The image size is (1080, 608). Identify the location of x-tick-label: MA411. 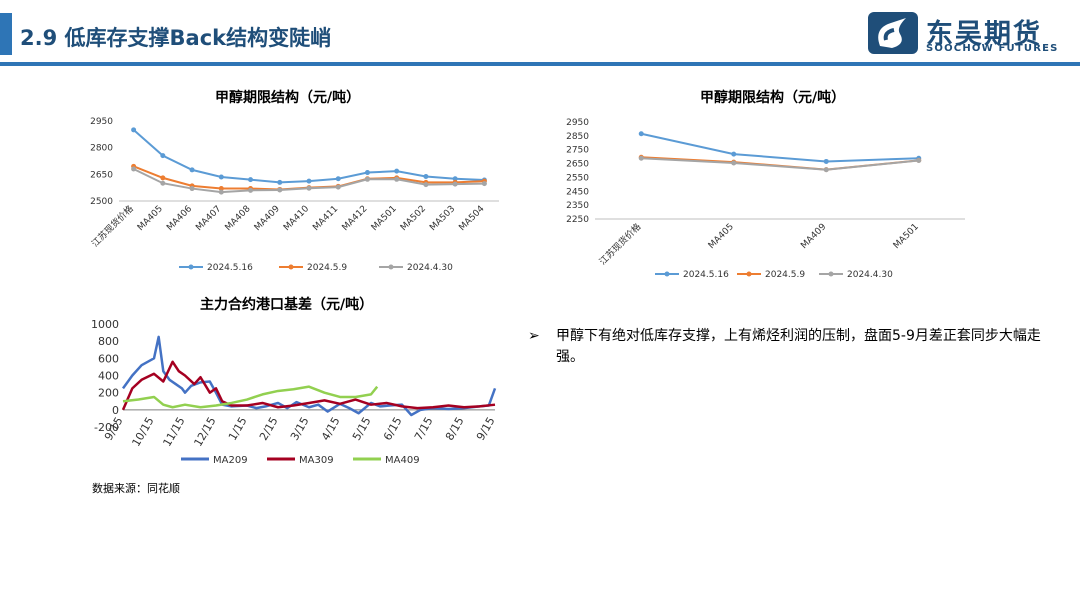
(325, 218).